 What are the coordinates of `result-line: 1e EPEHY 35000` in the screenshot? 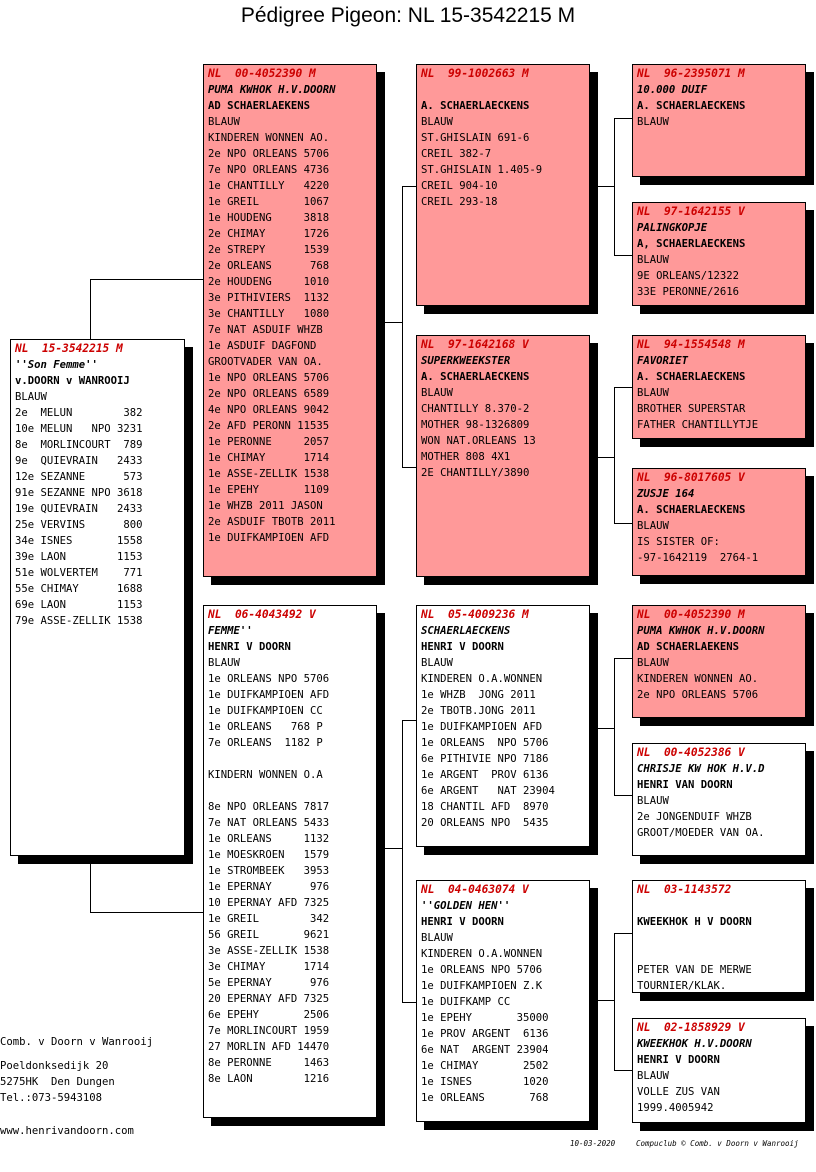 It's located at (485, 1018).